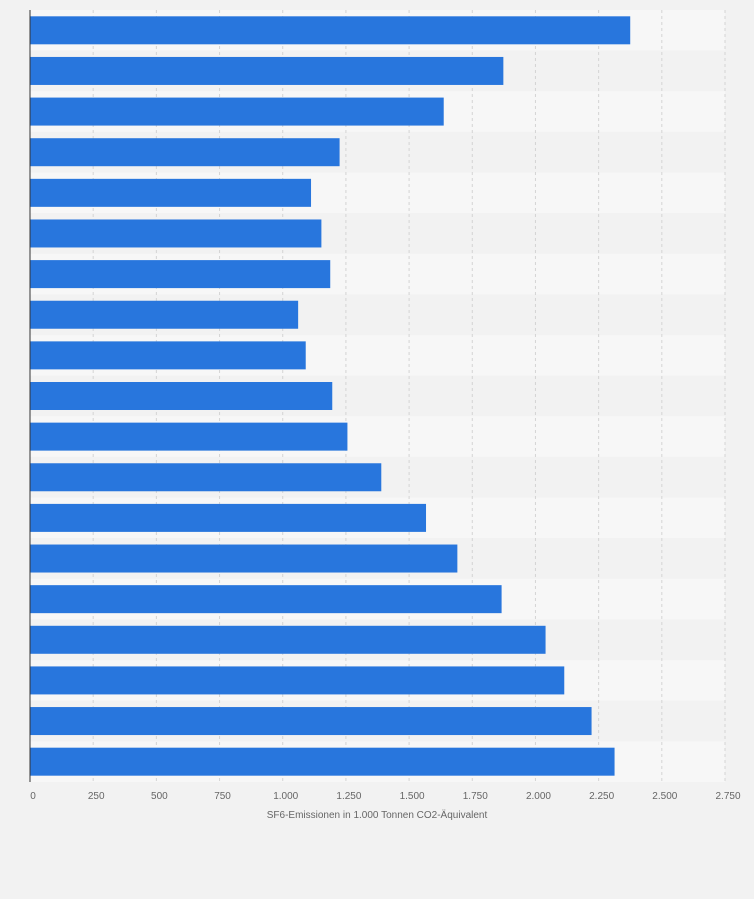 This screenshot has width=754, height=899. Describe the element at coordinates (96, 796) in the screenshot. I see `x-tick-label: 250` at that location.